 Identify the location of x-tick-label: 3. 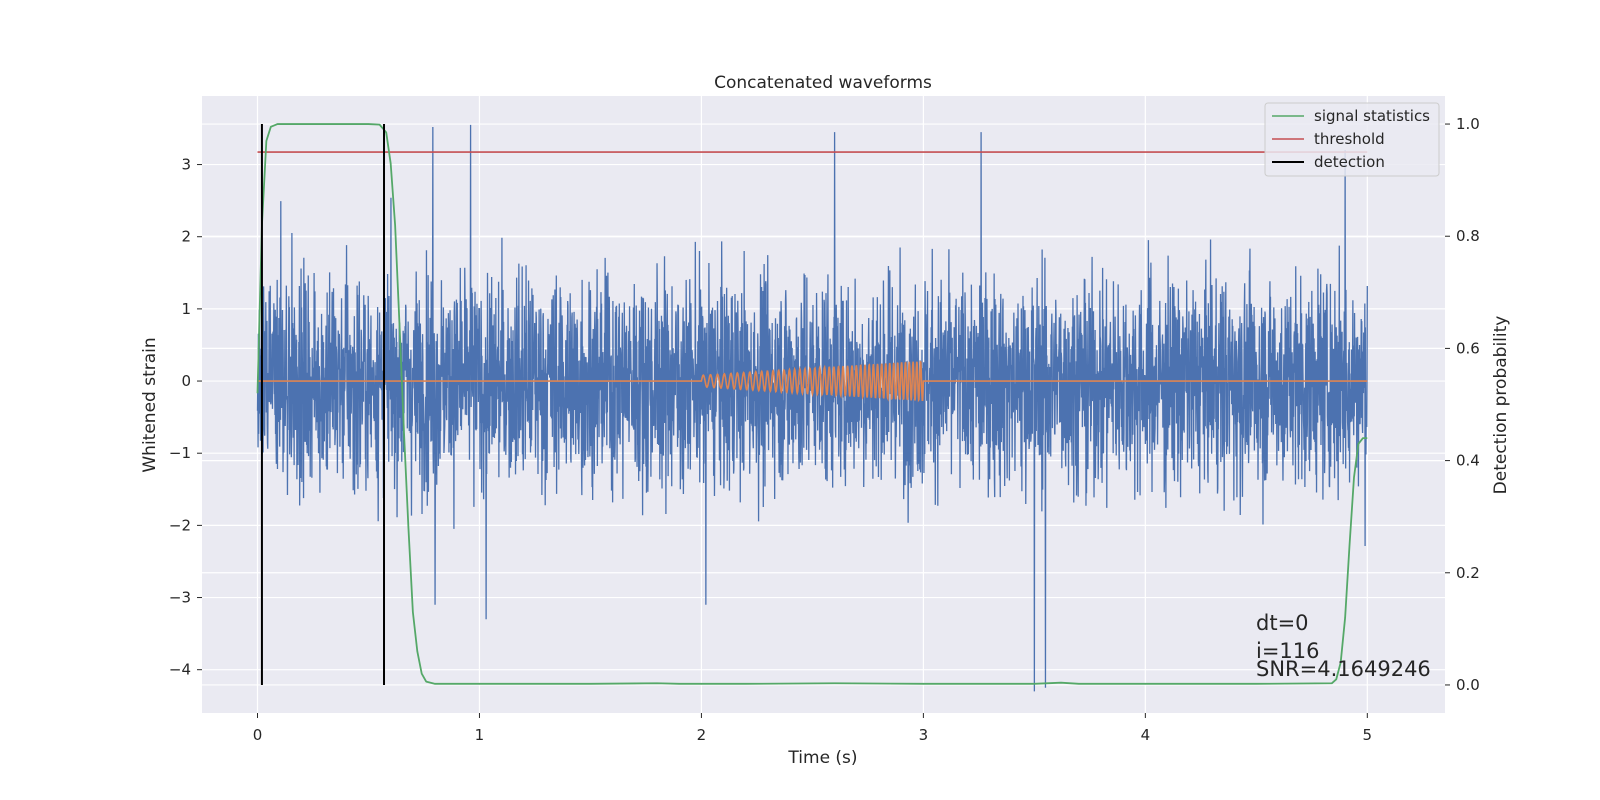
(924, 735).